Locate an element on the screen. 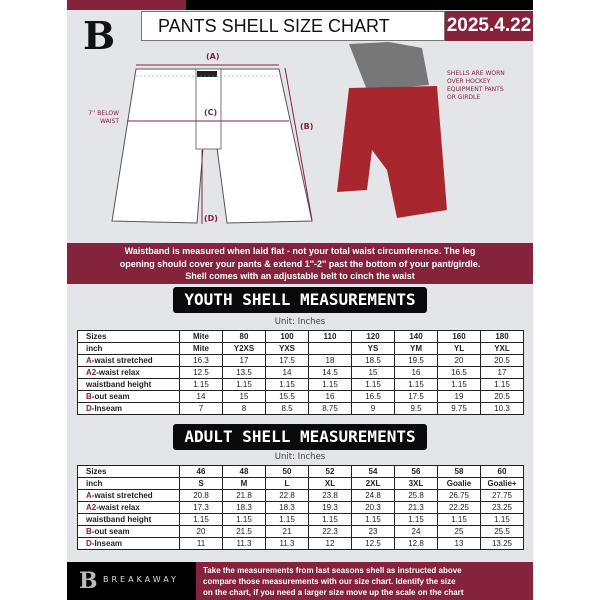  table-cell: 16.5 is located at coordinates (459, 372).